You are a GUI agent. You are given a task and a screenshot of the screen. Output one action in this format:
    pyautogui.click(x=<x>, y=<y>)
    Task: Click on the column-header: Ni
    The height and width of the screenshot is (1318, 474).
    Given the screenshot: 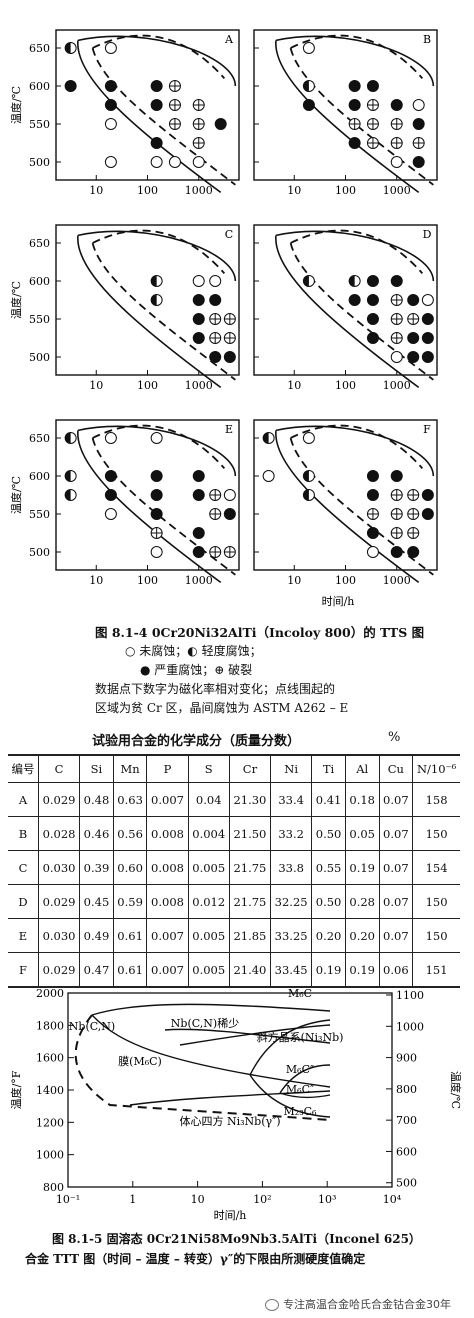 What is the action you would take?
    pyautogui.click(x=291, y=768)
    